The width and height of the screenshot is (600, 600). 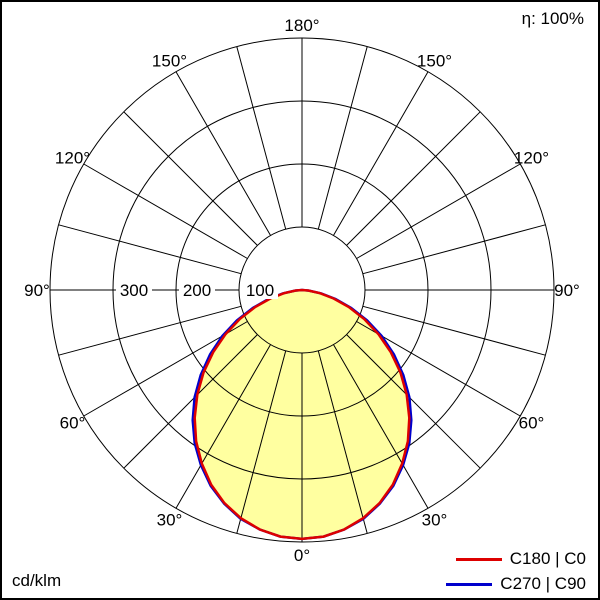 What do you see at coordinates (37, 580) in the screenshot?
I see `unit-label: cd/klm` at bounding box center [37, 580].